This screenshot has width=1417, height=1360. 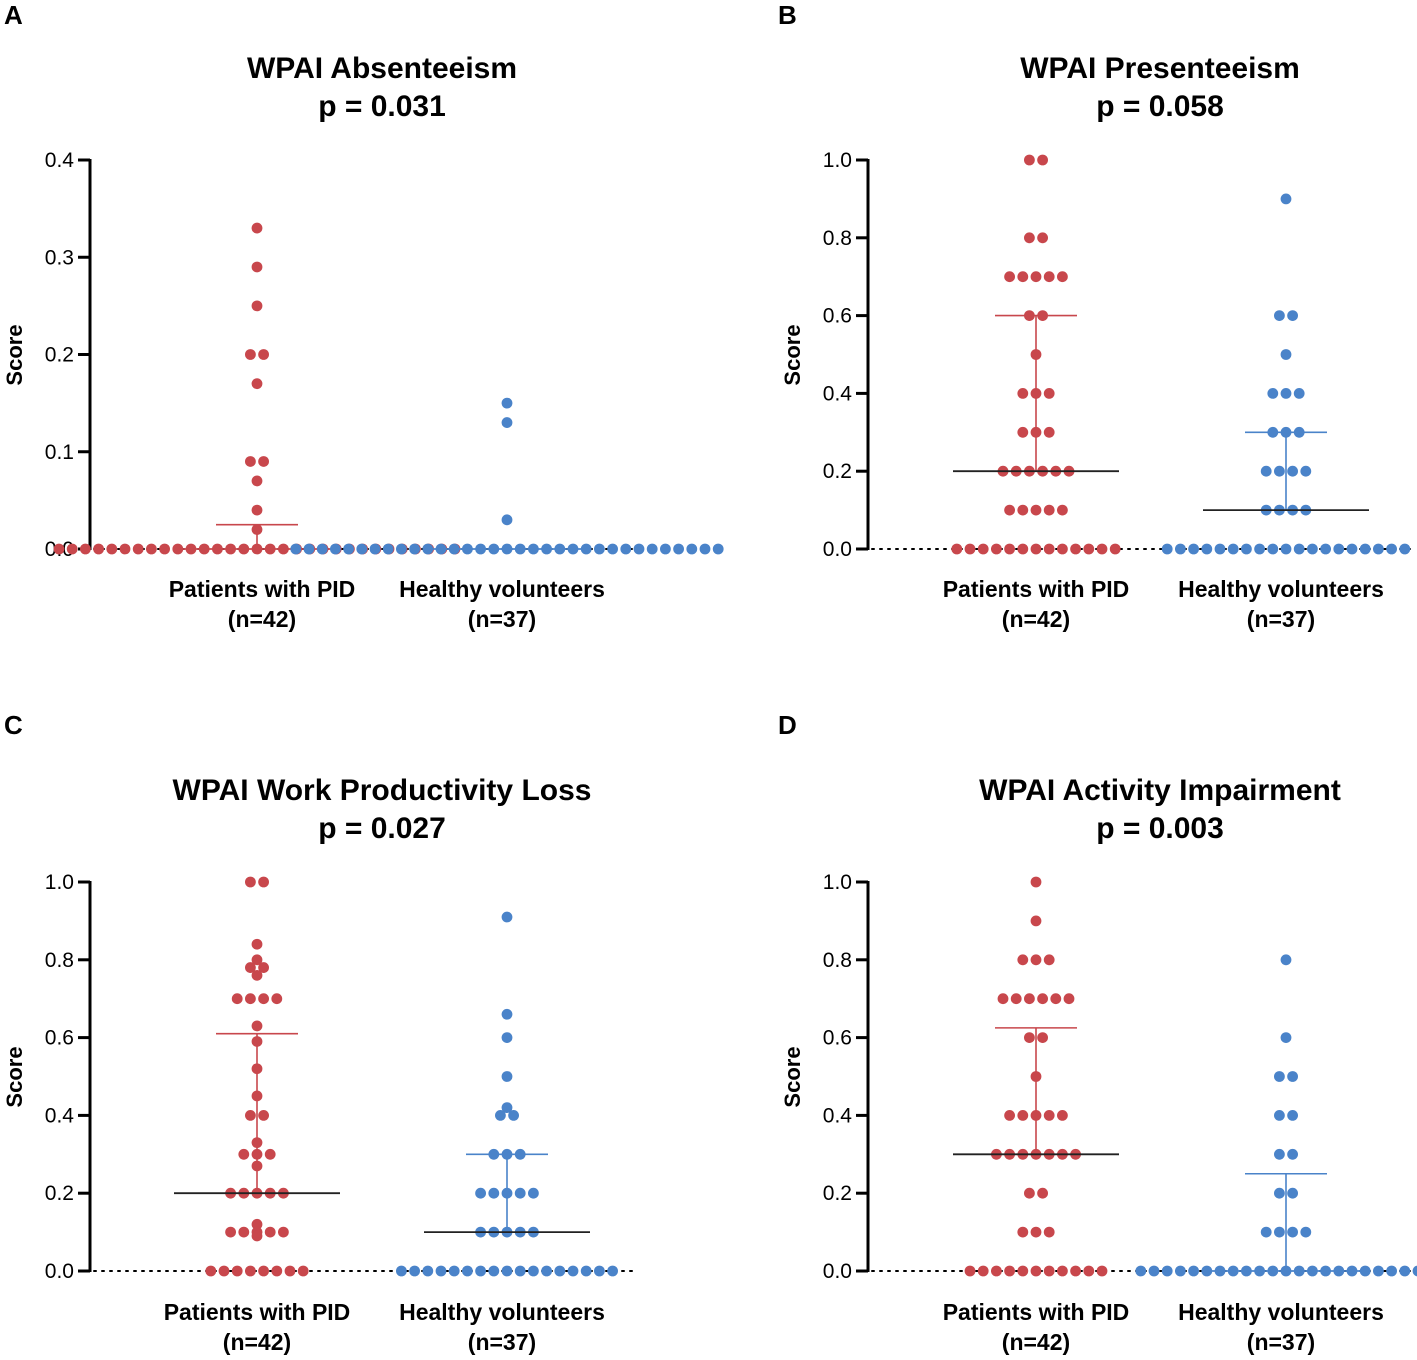 What do you see at coordinates (382, 828) in the screenshot?
I see `p-value: p = 0.027` at bounding box center [382, 828].